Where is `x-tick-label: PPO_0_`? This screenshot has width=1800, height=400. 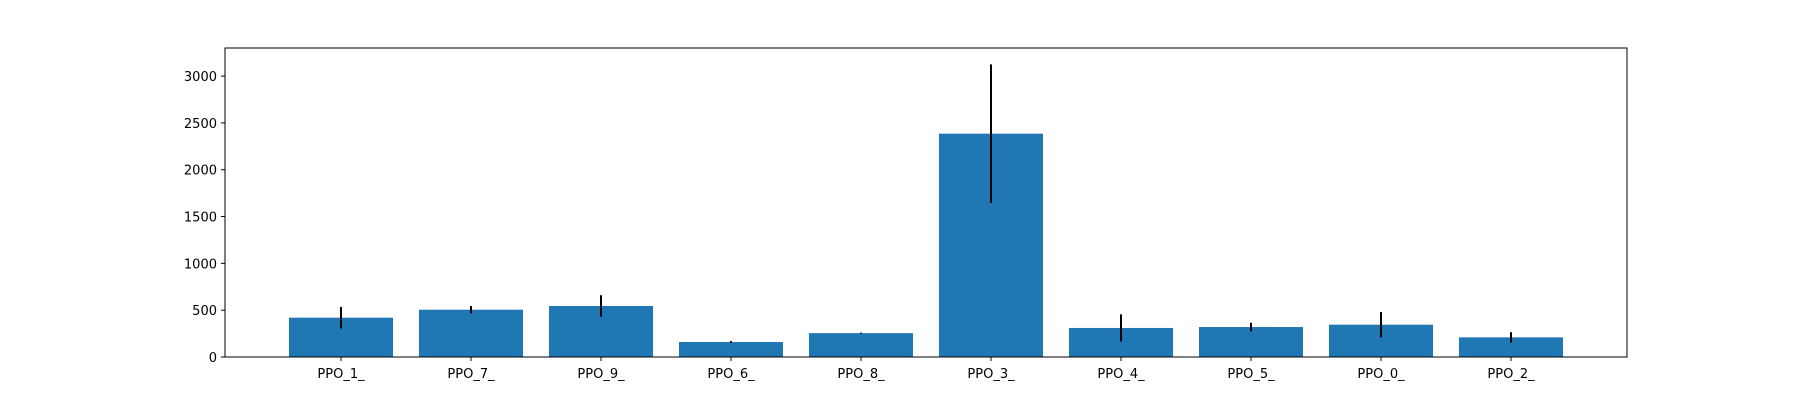
x-tick-label: PPO_0_ is located at coordinates (1381, 374).